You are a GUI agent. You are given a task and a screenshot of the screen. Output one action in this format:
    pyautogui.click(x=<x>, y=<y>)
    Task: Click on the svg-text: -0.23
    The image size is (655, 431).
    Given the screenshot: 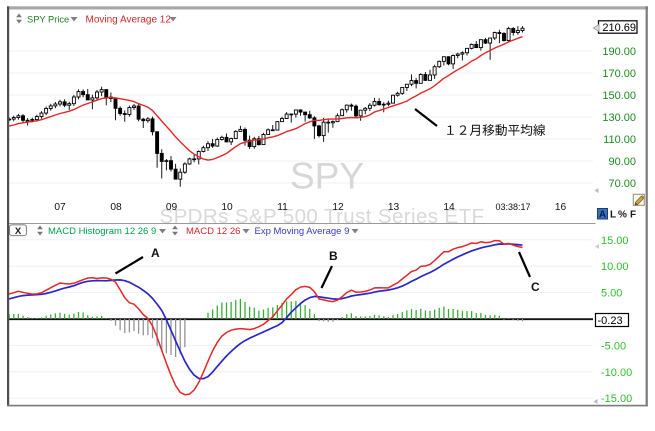 What is the action you would take?
    pyautogui.click(x=610, y=321)
    